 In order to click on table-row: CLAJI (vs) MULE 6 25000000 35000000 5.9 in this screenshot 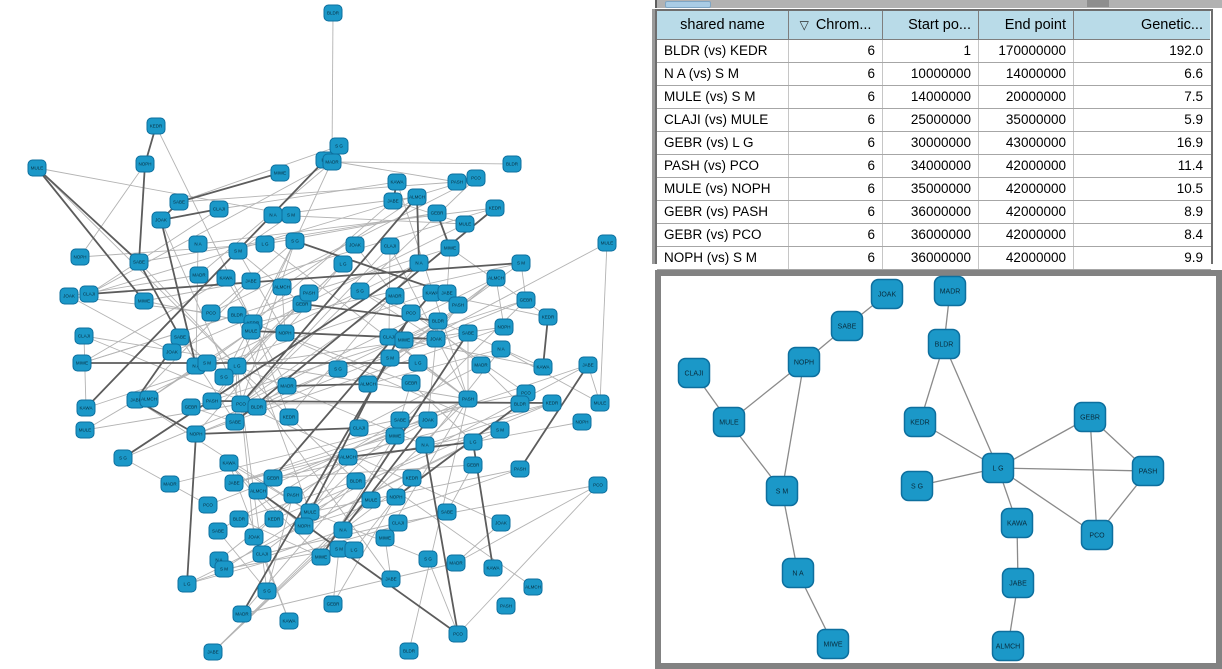, I will do `click(934, 120)`.